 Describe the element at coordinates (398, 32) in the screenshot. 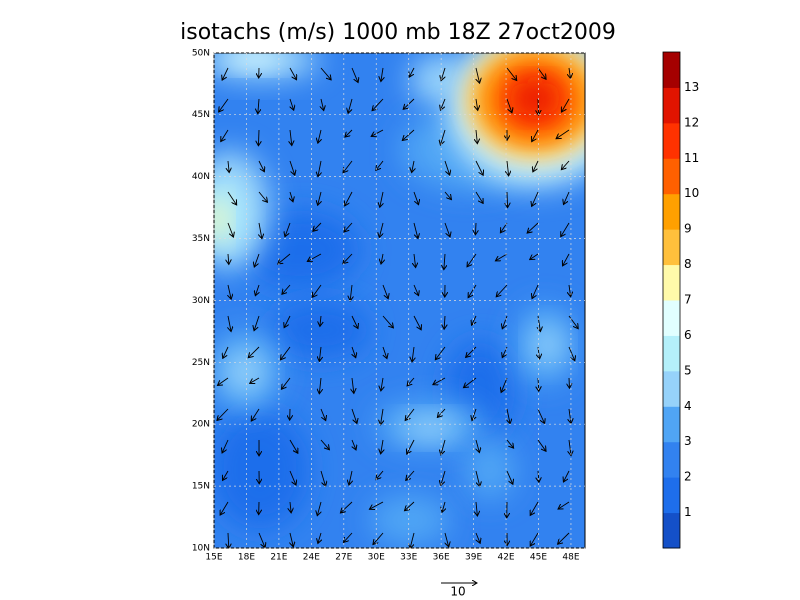

I see `map-title: isotachs (m/s) 1000 mb 18Z 27oct2009` at that location.